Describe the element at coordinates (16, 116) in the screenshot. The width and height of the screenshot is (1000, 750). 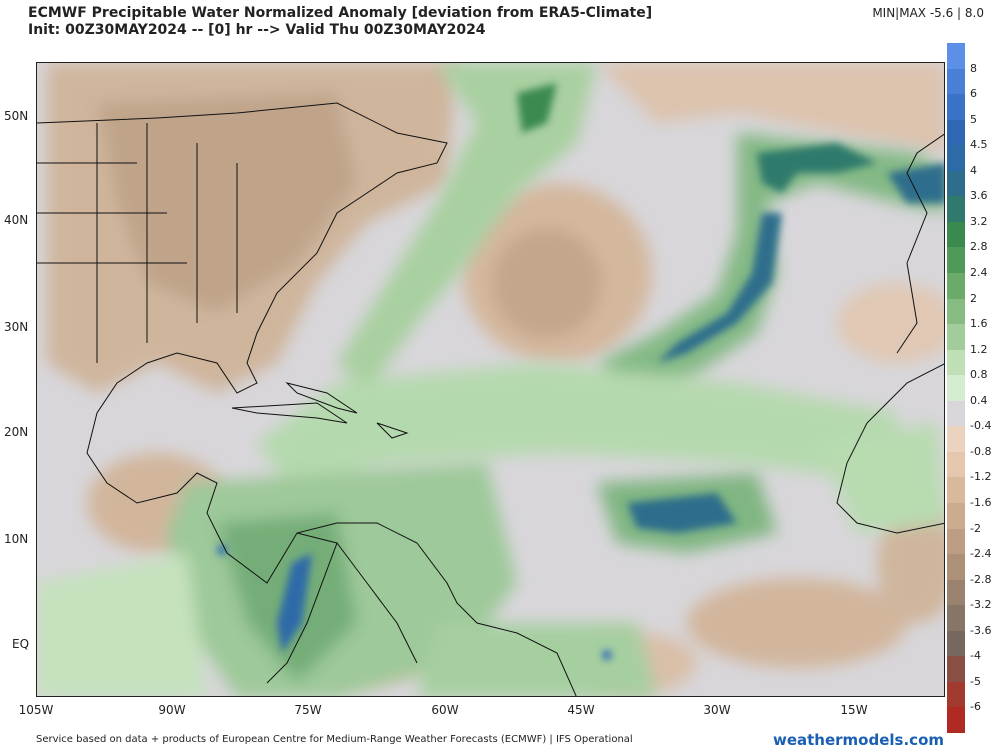
I see `lat-label-50n: 50N` at that location.